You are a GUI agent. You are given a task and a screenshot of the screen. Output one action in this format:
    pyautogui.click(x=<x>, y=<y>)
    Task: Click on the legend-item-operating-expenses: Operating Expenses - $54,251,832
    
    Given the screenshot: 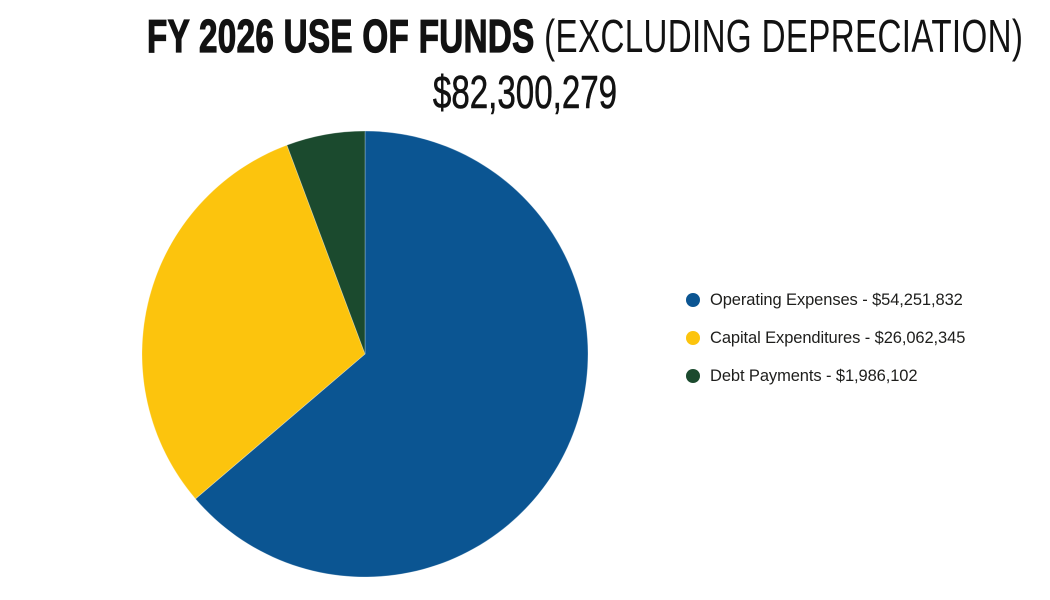 What is the action you would take?
    pyautogui.click(x=825, y=300)
    